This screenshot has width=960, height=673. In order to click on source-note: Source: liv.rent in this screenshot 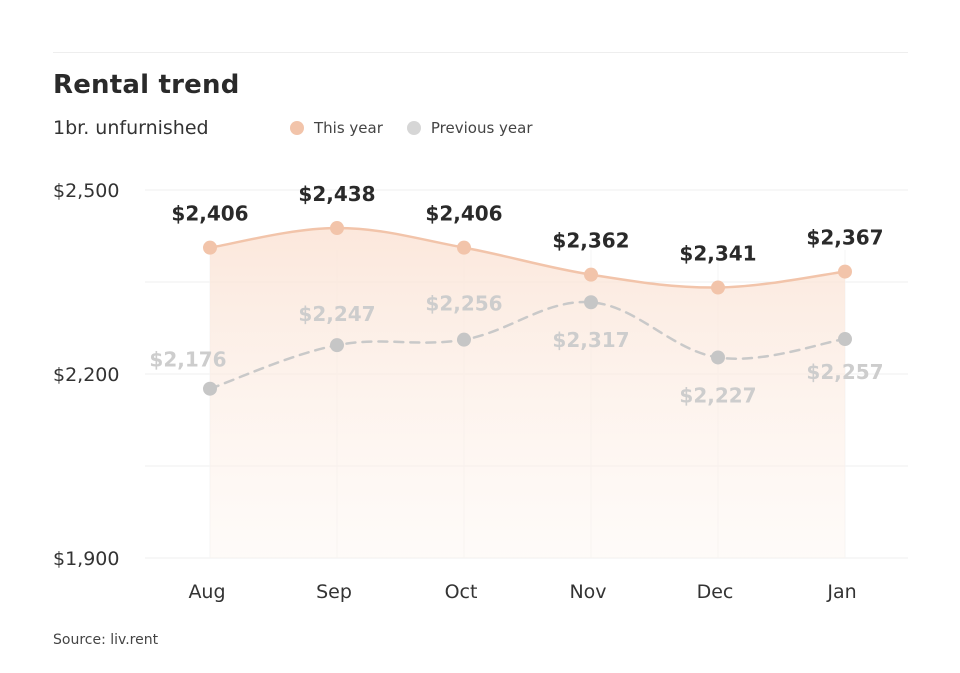, I will do `click(106, 640)`.